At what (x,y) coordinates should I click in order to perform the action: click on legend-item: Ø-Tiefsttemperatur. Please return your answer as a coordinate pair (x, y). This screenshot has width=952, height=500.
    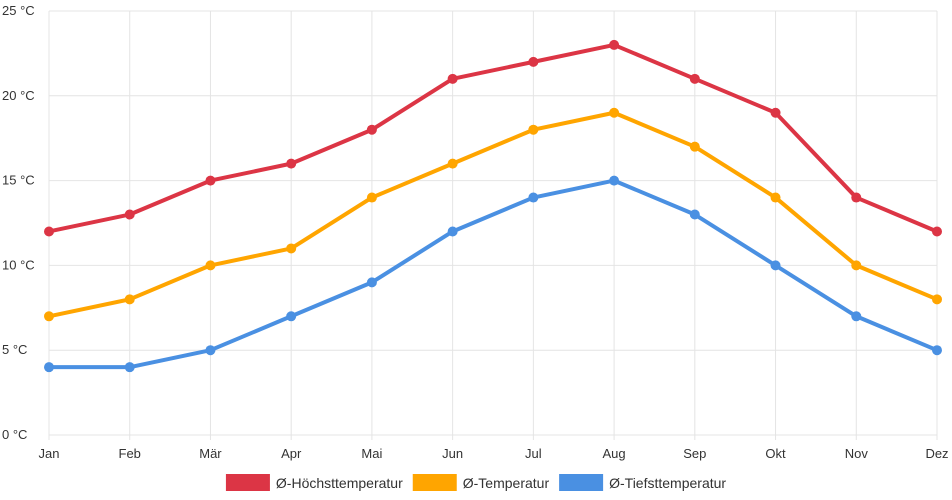
    Looking at the image, I should click on (642, 482).